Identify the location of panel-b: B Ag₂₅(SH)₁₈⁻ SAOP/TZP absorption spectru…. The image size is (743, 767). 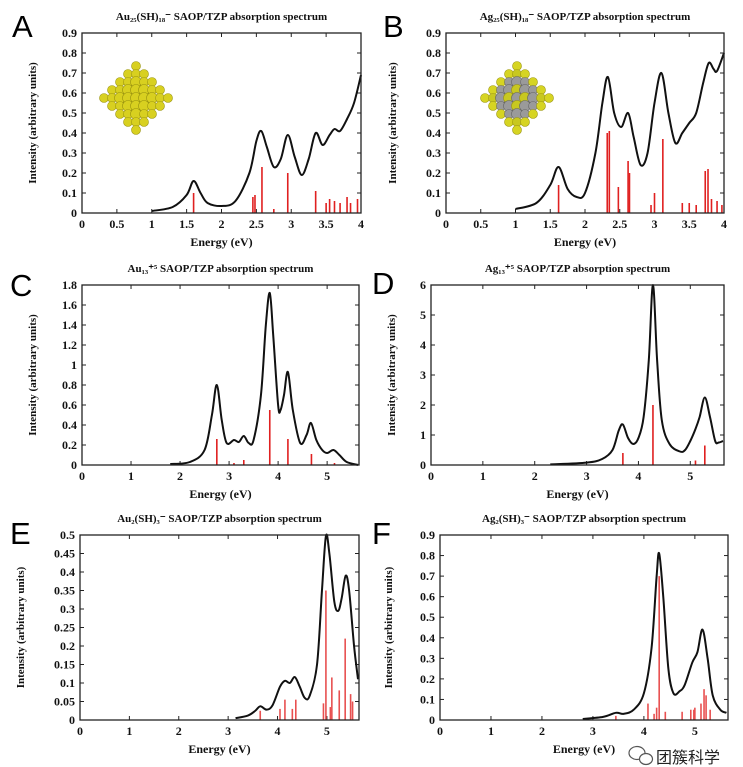
(555, 129).